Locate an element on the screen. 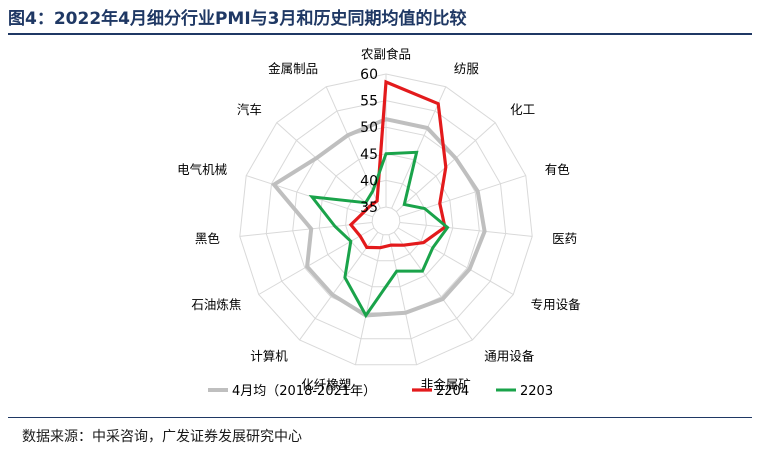 The image size is (760, 454). category-label-8: 化纤橡塑 is located at coordinates (326, 384).